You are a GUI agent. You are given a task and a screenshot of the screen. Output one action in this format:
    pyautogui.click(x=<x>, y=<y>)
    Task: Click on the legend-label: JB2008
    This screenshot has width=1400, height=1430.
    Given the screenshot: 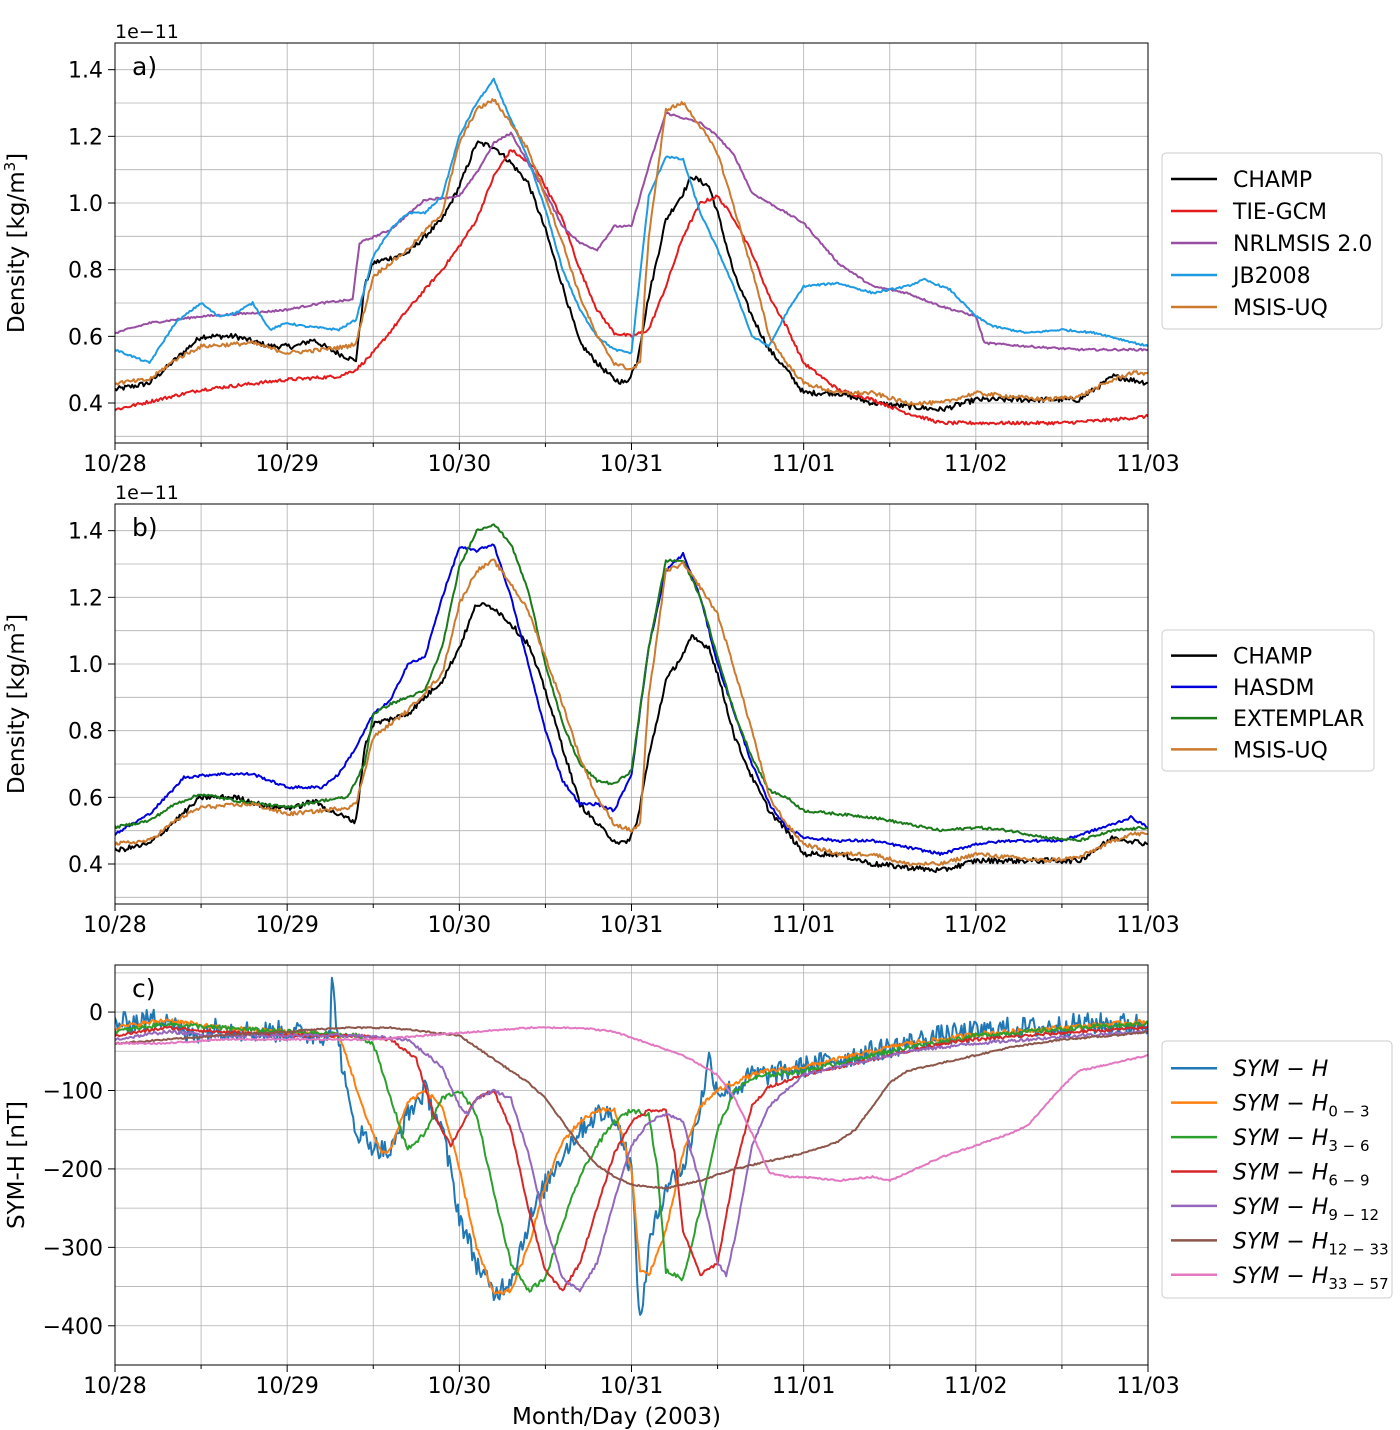 What is the action you would take?
    pyautogui.click(x=1271, y=276)
    